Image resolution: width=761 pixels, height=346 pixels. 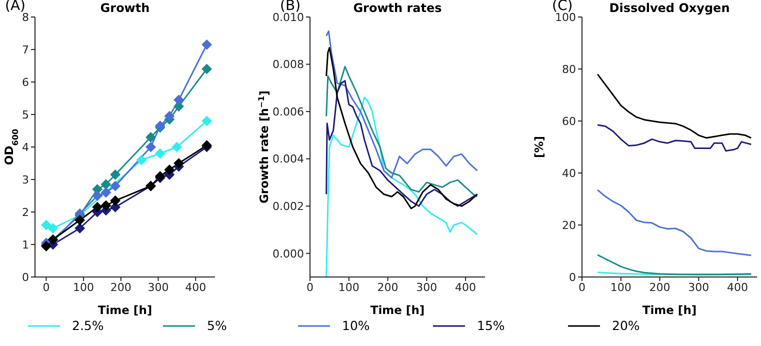 I want to click on legend-label: 15%, so click(x=491, y=325).